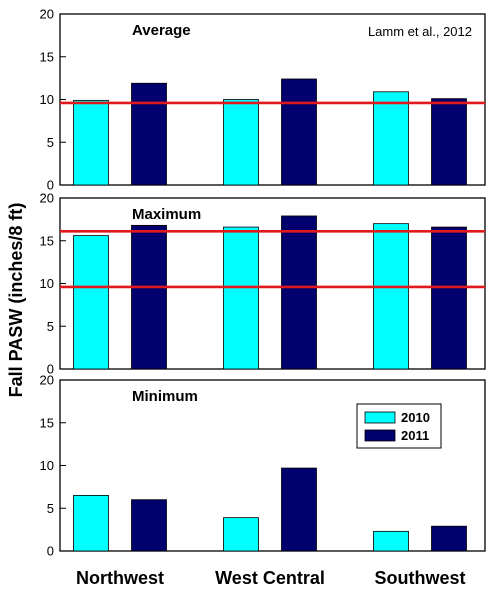 The width and height of the screenshot is (500, 589). Describe the element at coordinates (165, 396) in the screenshot. I see `panel-title: Minimum` at that location.